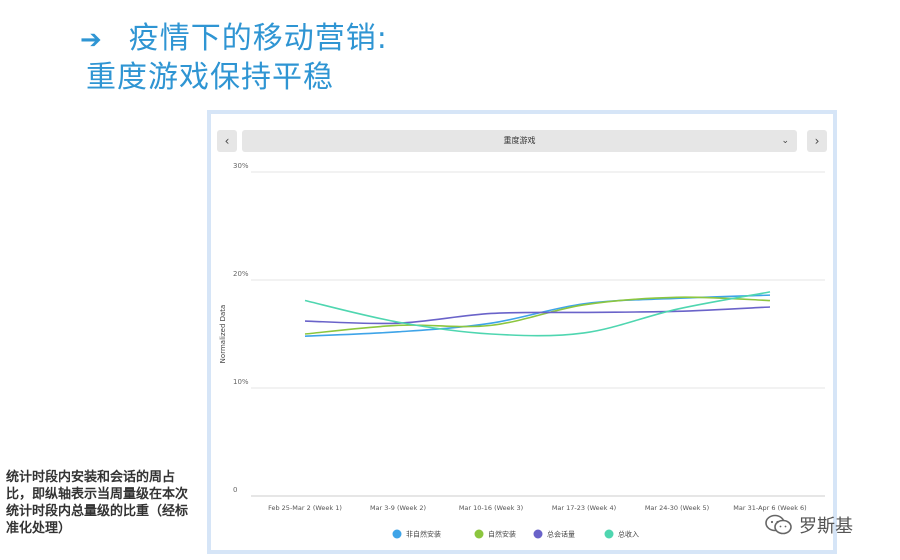 The image size is (900, 560). I want to click on x-tick-label: Mar 17-23 (Week 4), so click(584, 508).